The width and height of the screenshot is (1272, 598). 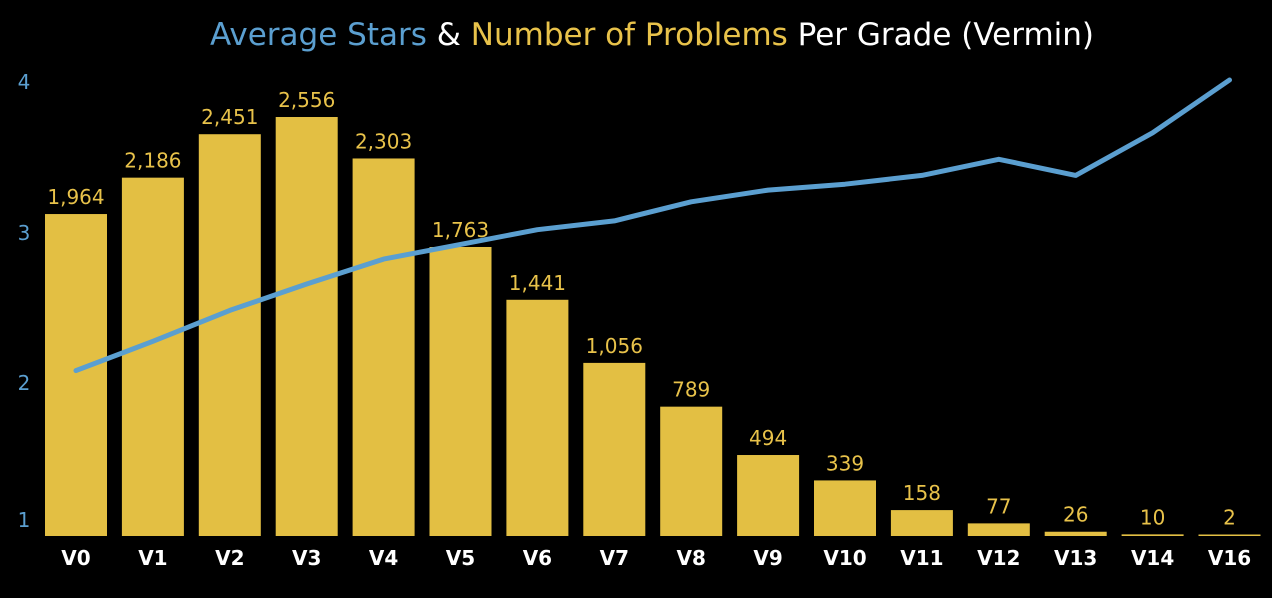 What do you see at coordinates (152, 356) in the screenshot?
I see `bar-V1` at bounding box center [152, 356].